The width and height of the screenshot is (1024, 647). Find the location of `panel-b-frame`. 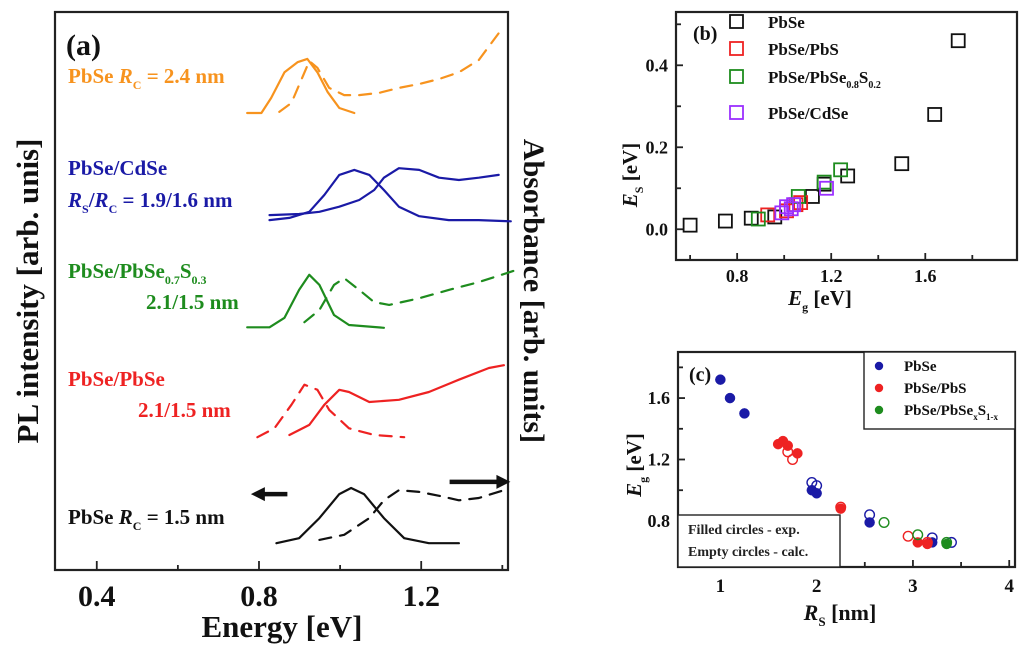

panel-b-frame is located at coordinates (846, 136).